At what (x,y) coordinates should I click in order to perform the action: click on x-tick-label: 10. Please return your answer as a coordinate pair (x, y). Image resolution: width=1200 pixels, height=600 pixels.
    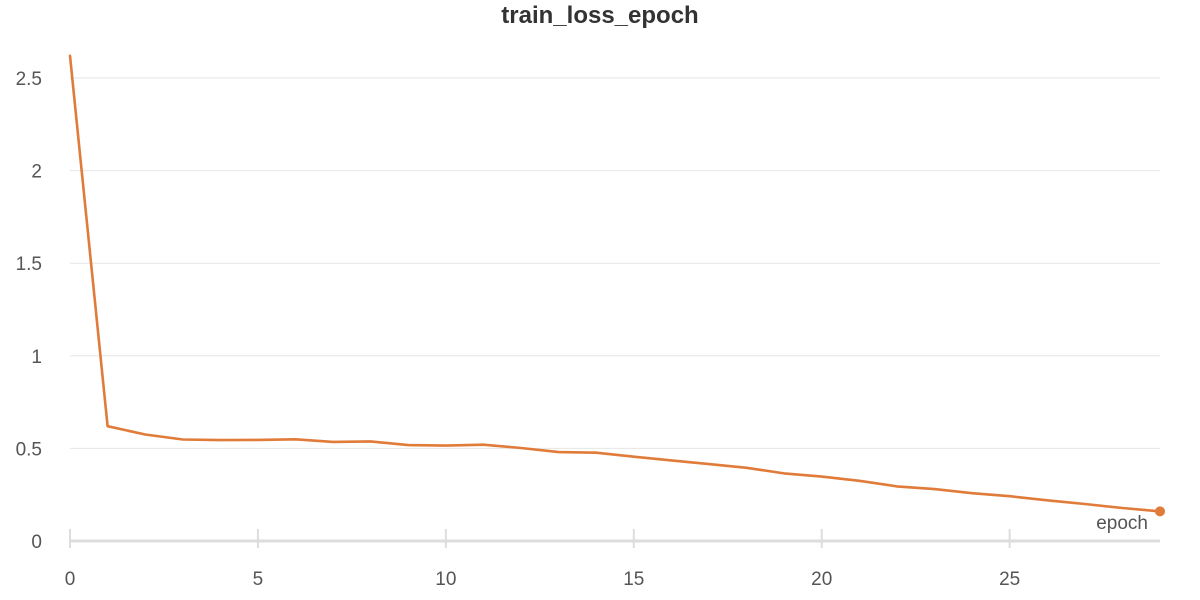
    Looking at the image, I should click on (445, 579).